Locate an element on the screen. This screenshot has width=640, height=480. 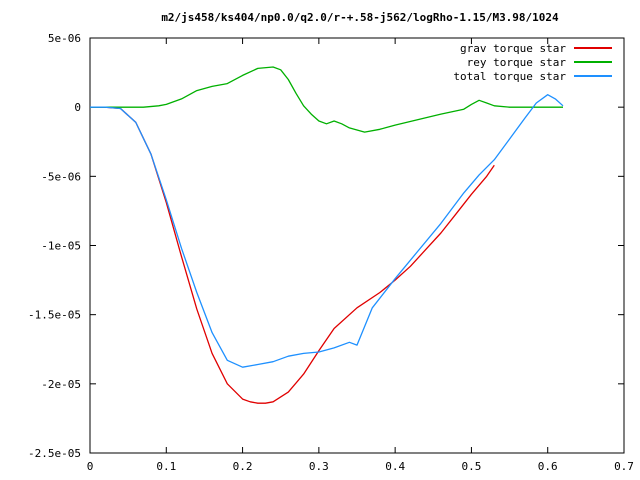
x-tick-label: 0.6 is located at coordinates (548, 466).